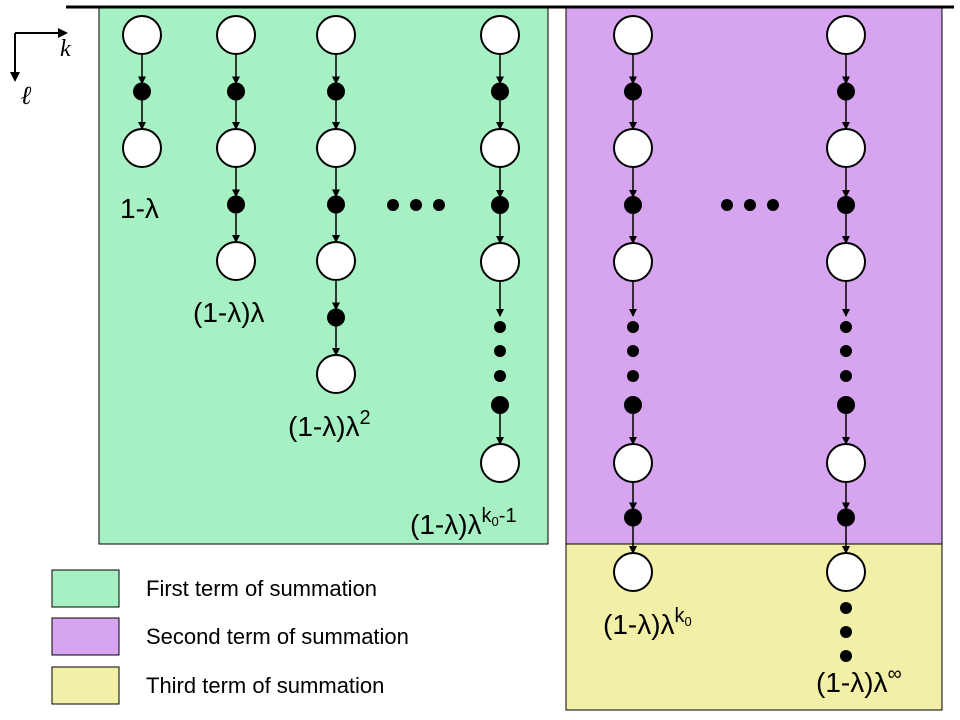 The width and height of the screenshot is (960, 720). What do you see at coordinates (265, 685) in the screenshot?
I see `legend-label-third: Third term of summation` at bounding box center [265, 685].